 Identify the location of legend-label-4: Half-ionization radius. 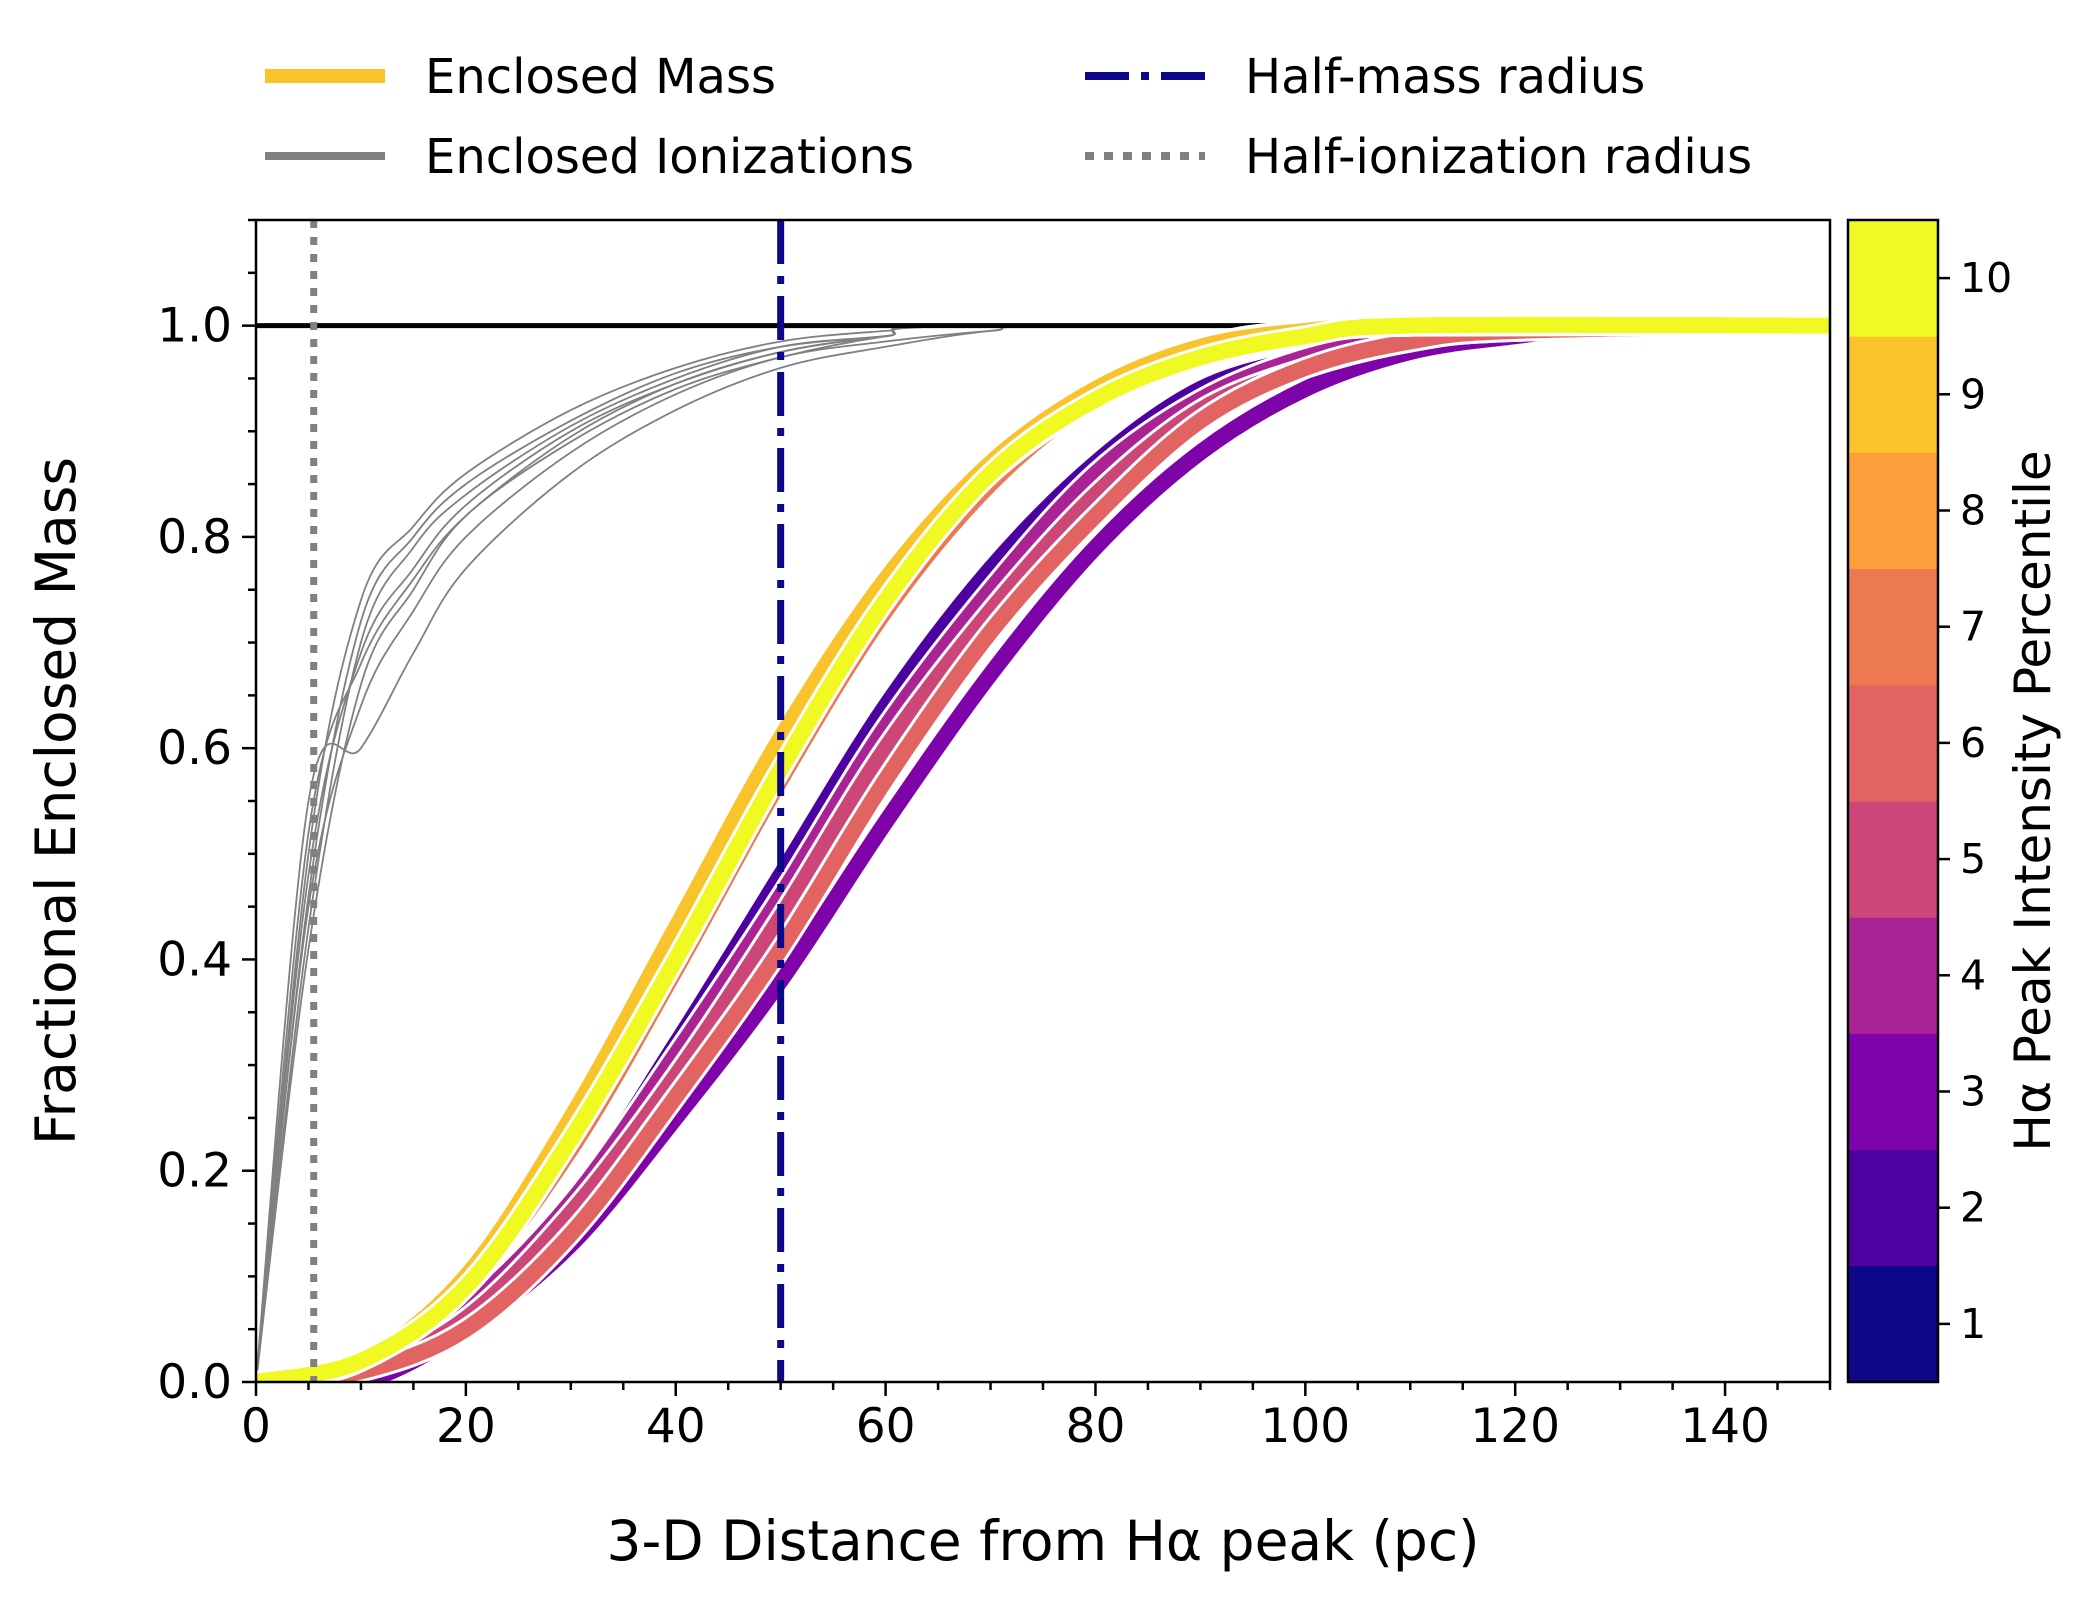
(1498, 157).